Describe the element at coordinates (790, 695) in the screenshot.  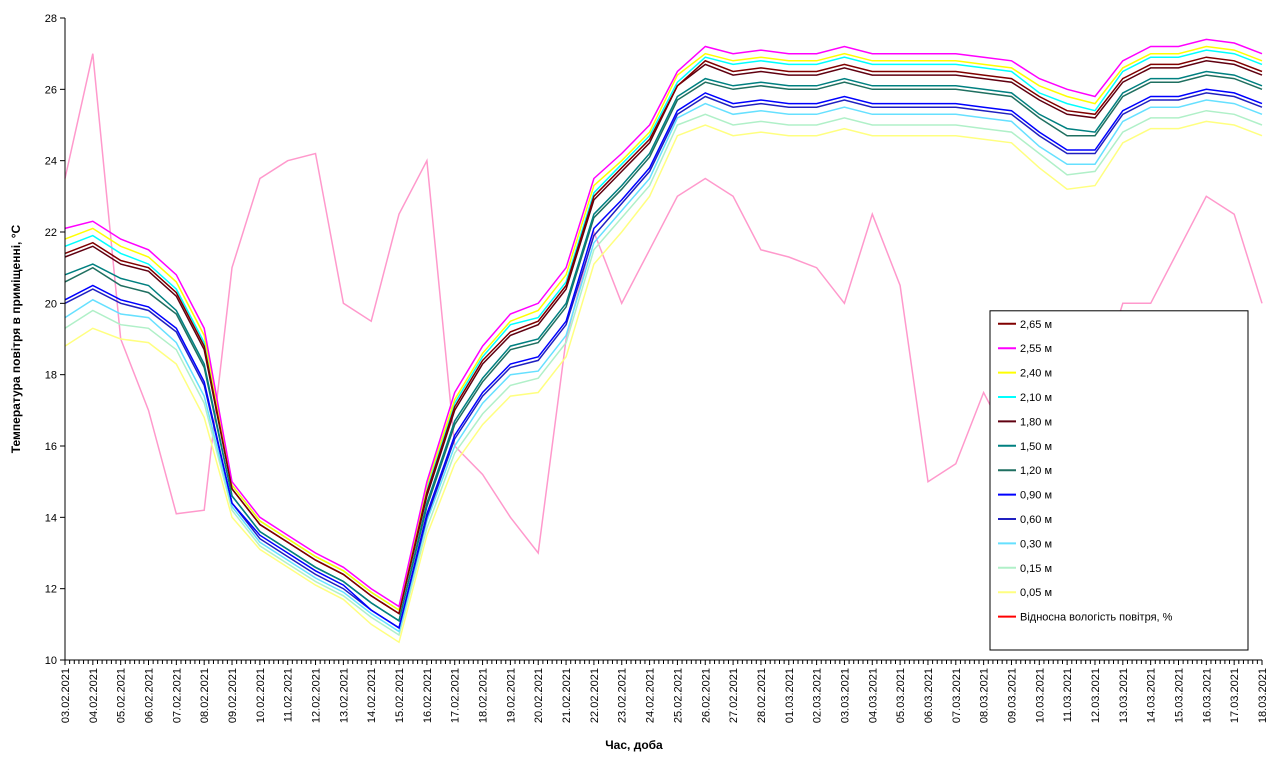
I see `x-tick-label: 01.03.2021` at that location.